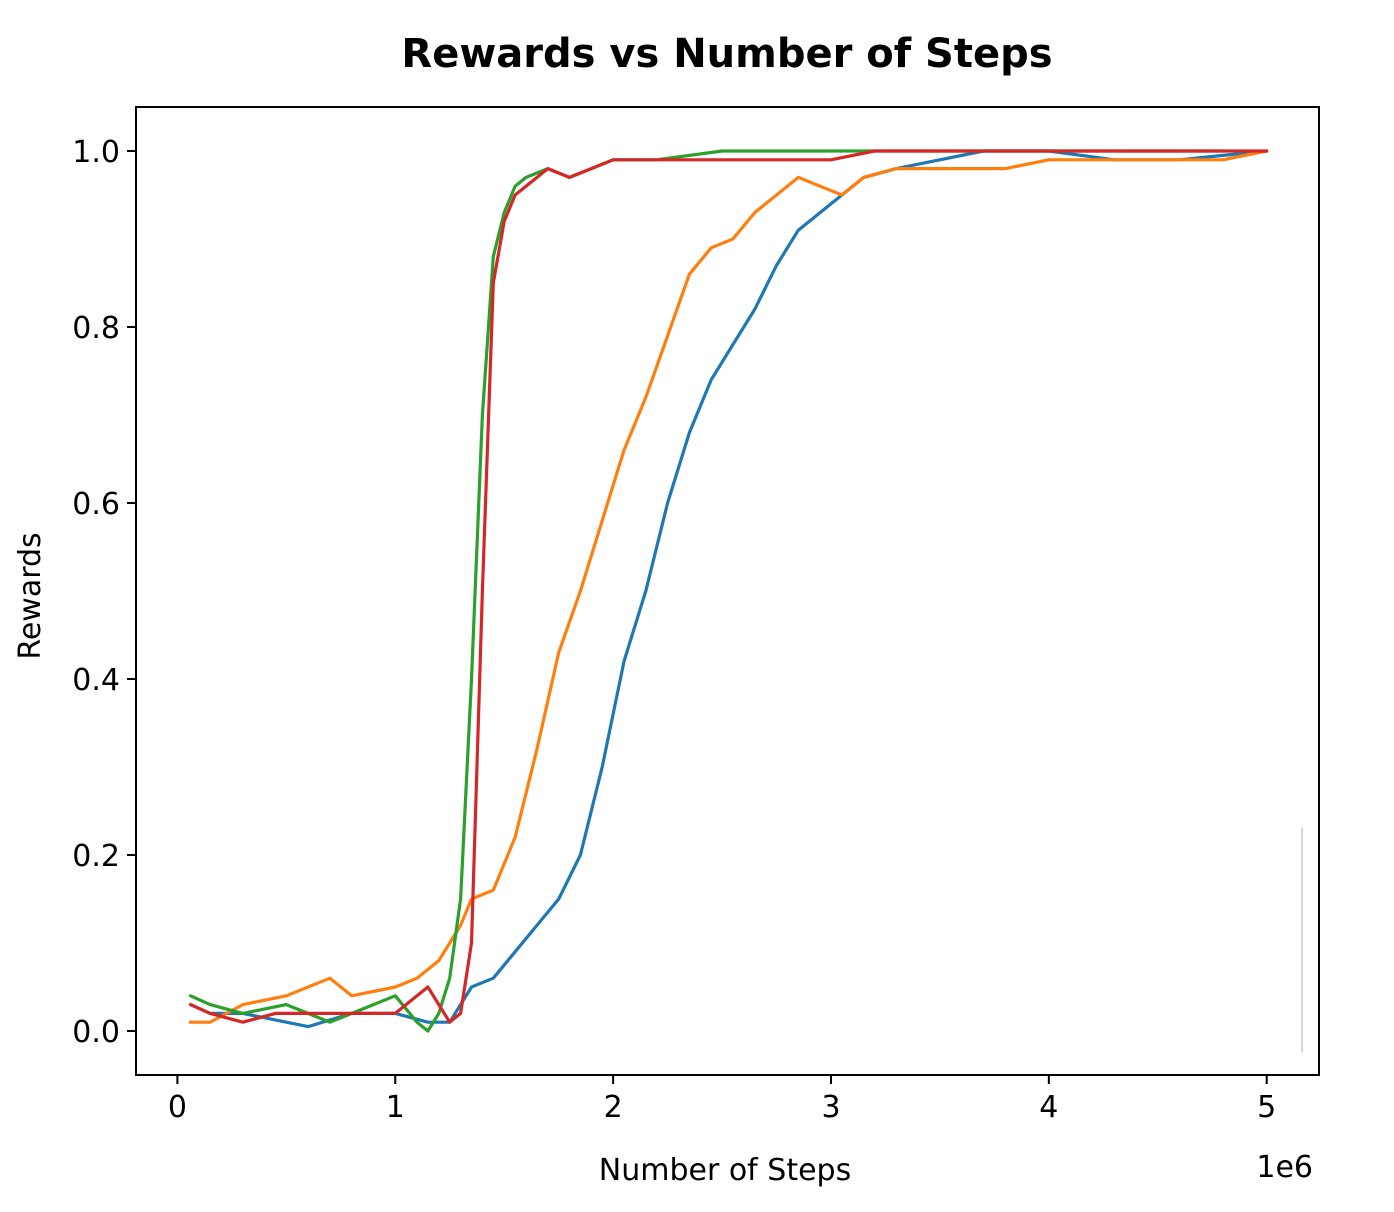 This screenshot has height=1212, width=1394. Describe the element at coordinates (1266, 1107) in the screenshot. I see `x-tick-label: 5` at that location.